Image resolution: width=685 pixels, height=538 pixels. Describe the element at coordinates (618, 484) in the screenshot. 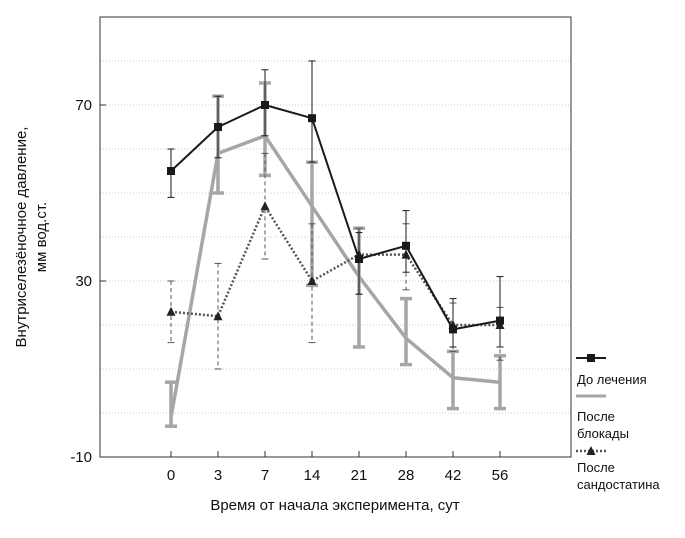

I see `legend-label: сандостатина` at that location.